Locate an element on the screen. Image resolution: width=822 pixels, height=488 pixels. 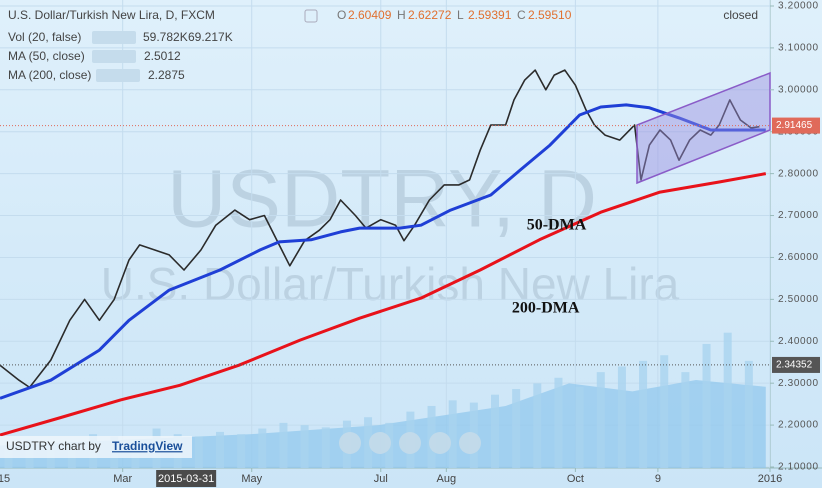
nav-buttons is located at coordinates (410, 443).